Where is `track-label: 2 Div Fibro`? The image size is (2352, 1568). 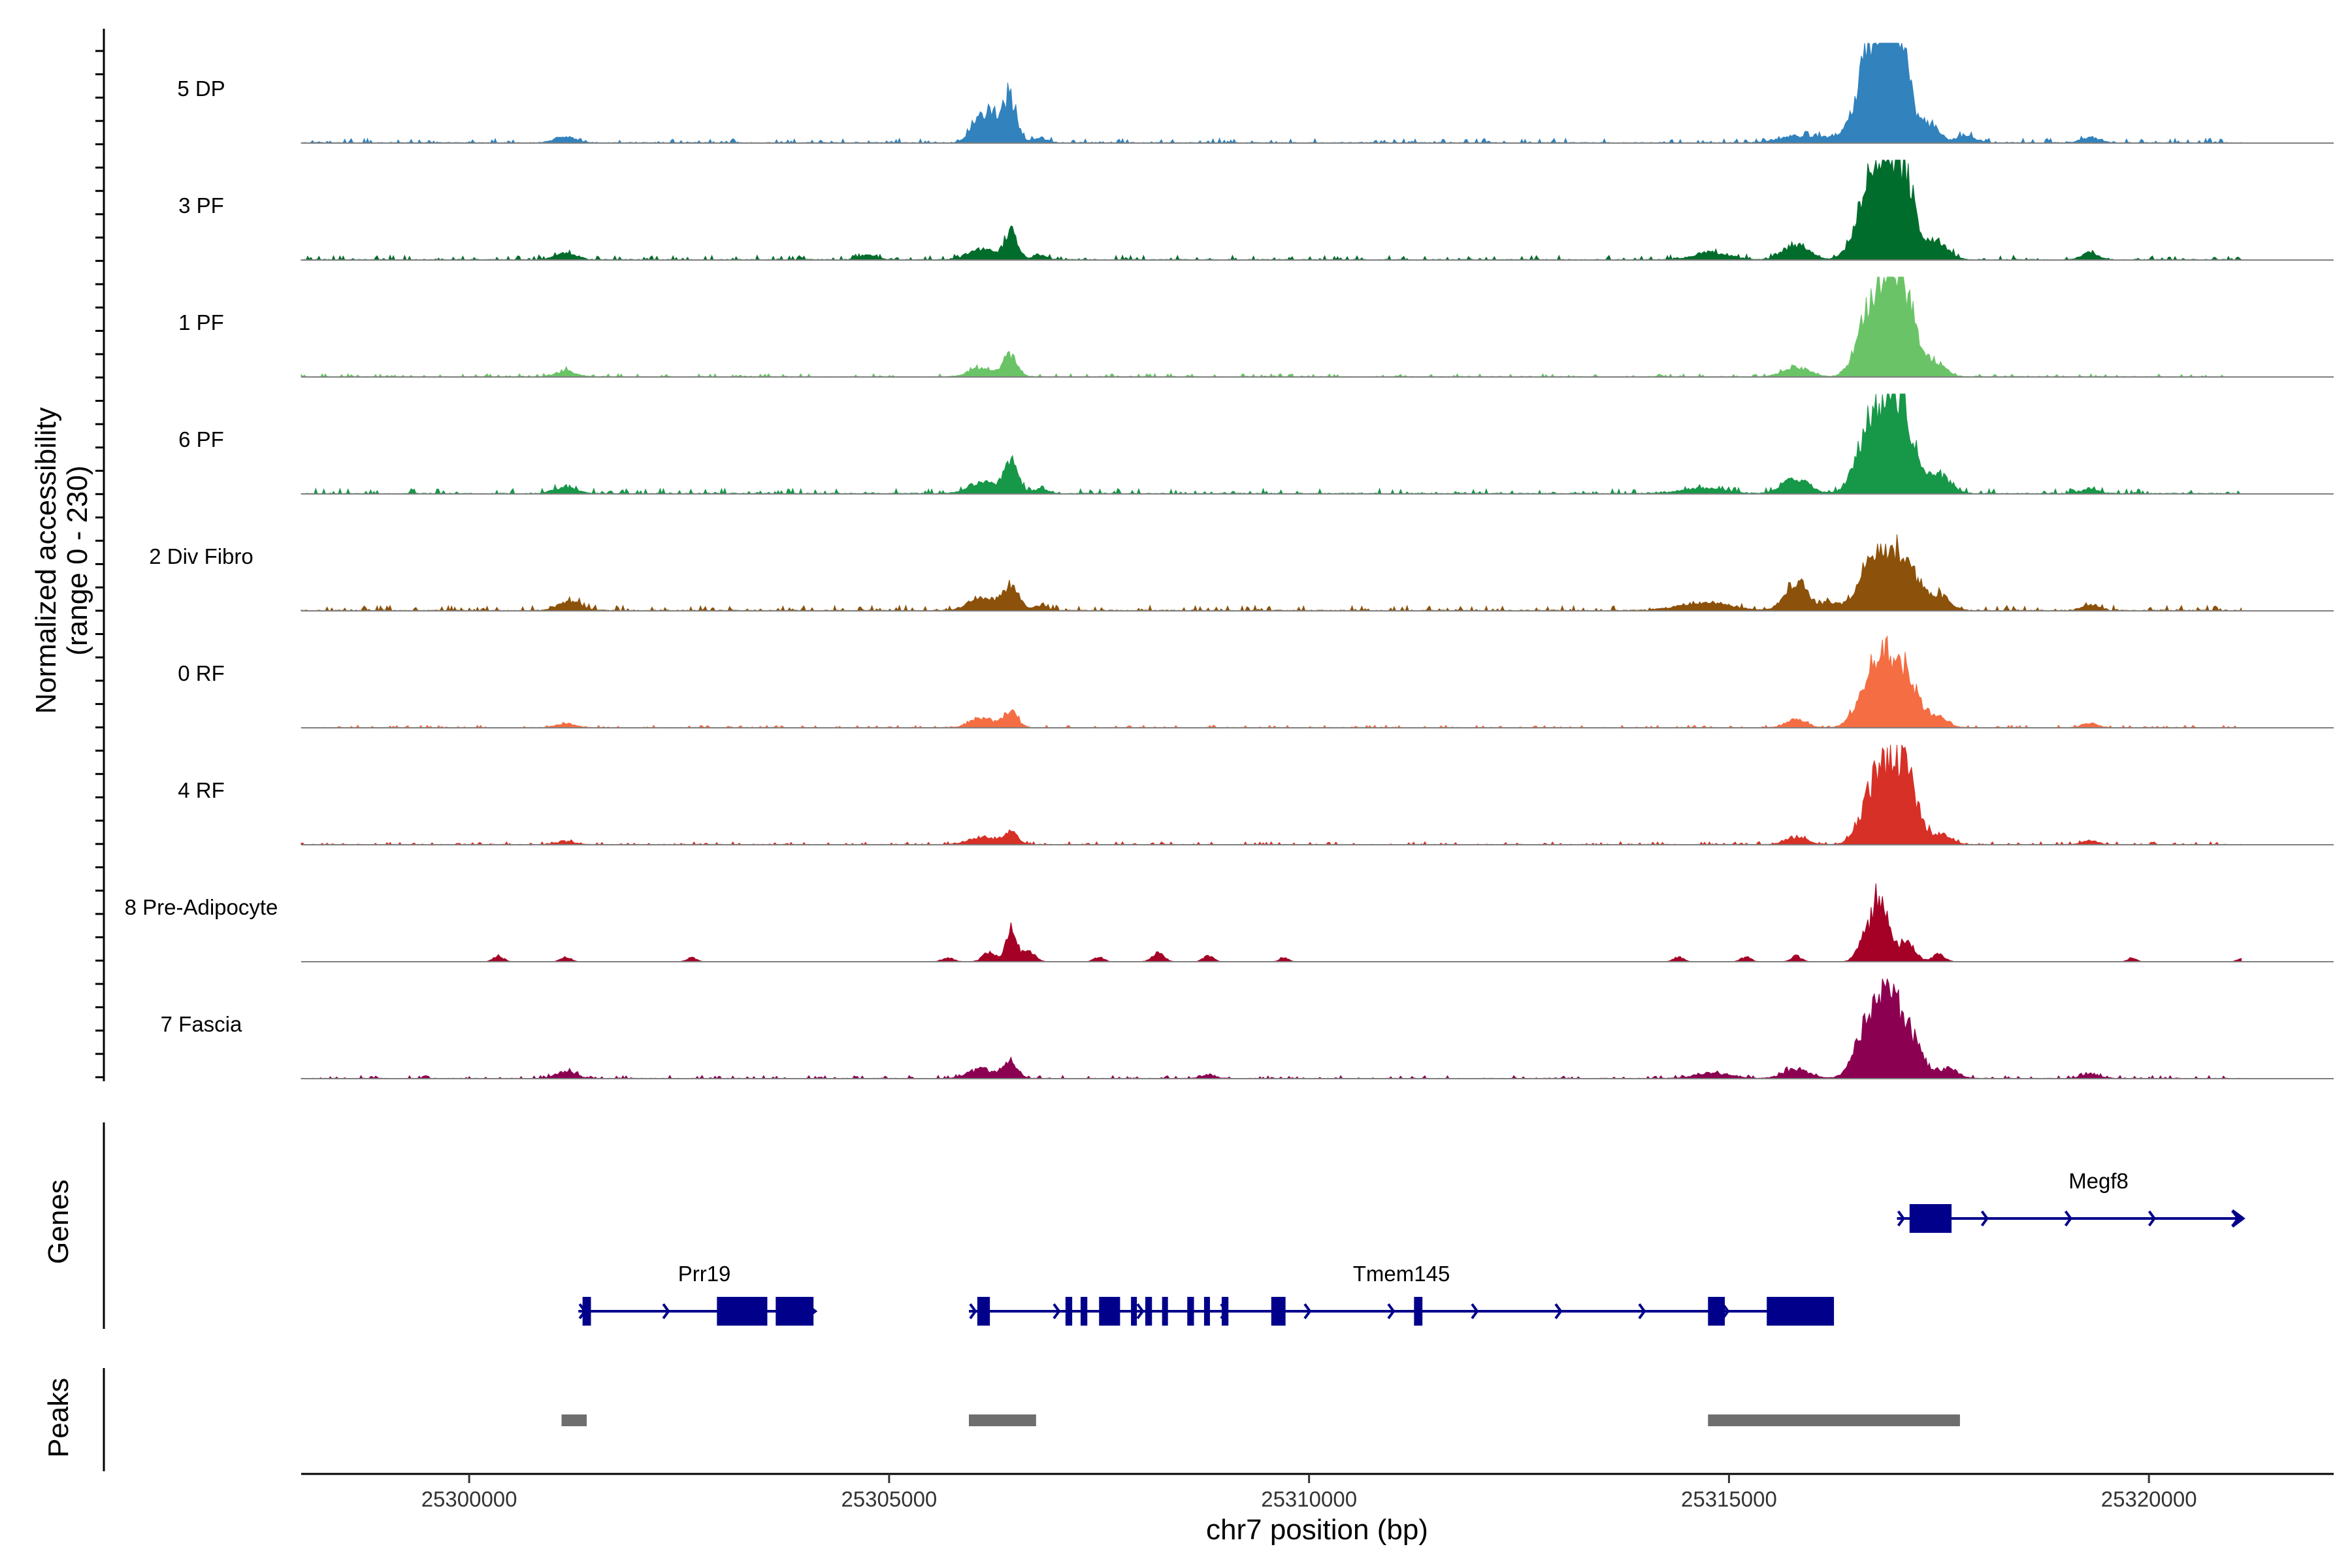
track-label: 2 Div Fibro is located at coordinates (201, 556).